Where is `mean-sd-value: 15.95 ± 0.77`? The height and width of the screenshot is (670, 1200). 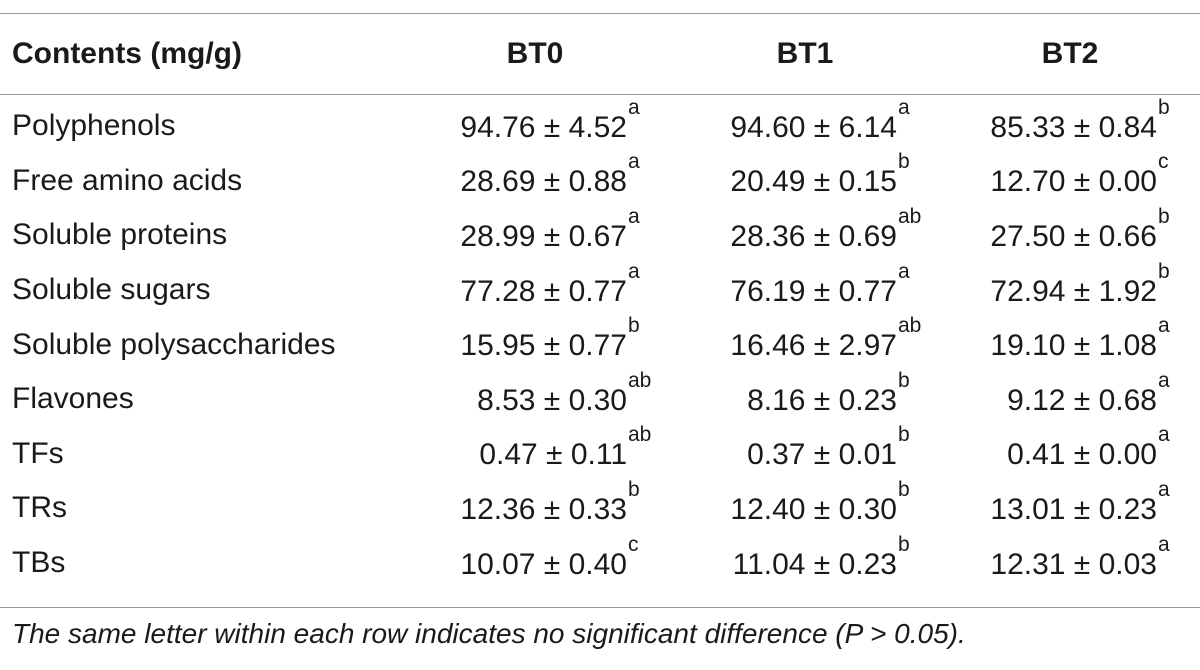 mean-sd-value: 15.95 ± 0.77 is located at coordinates (543, 346).